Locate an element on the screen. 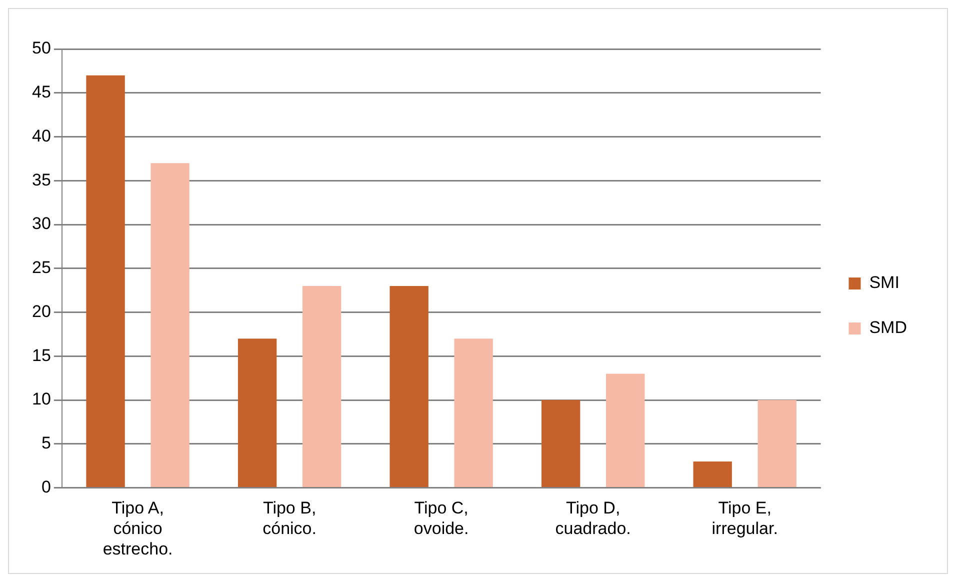 The height and width of the screenshot is (582, 956). y-tick-label: 20 is located at coordinates (41, 311).